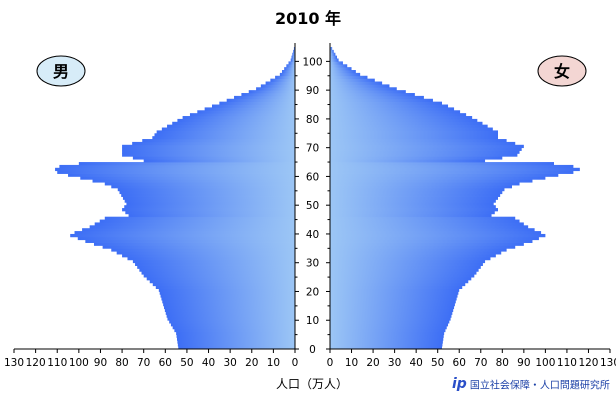  I want to click on male-legend-badge: 男, so click(61, 71).